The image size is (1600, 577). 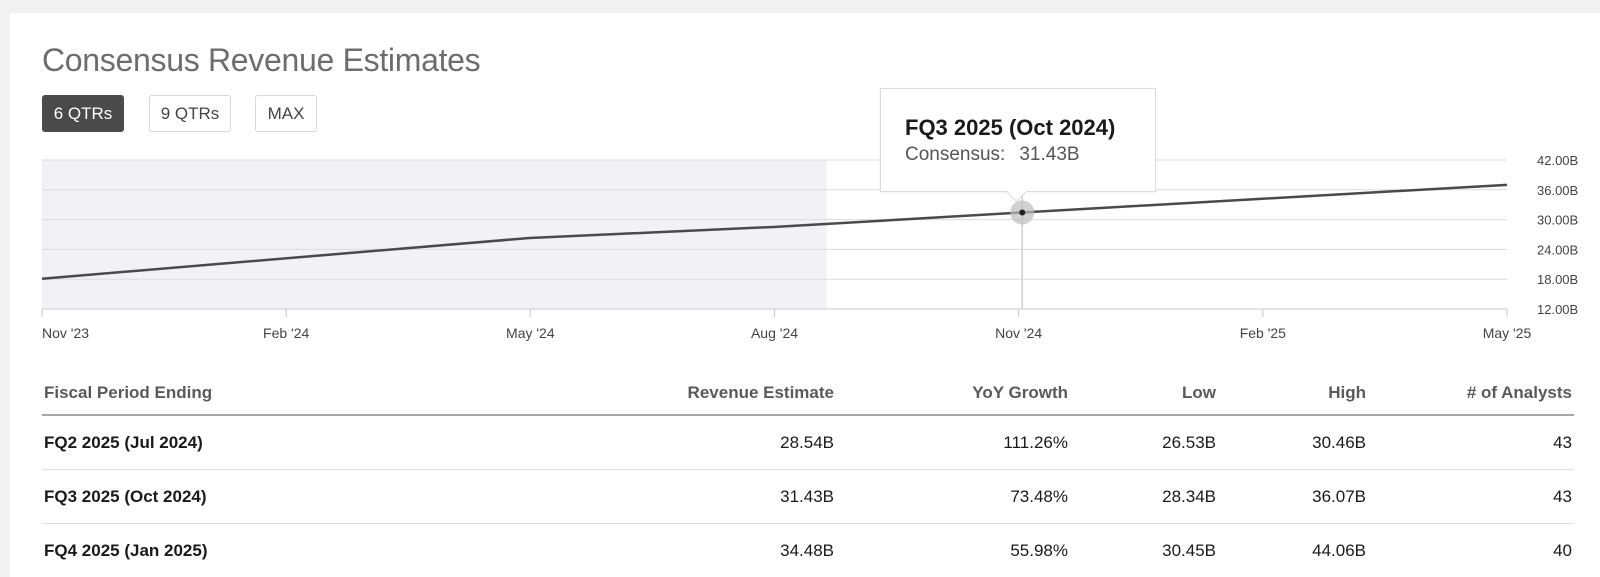 What do you see at coordinates (953, 496) in the screenshot?
I see `cell-yoy-growth: 73.48%` at bounding box center [953, 496].